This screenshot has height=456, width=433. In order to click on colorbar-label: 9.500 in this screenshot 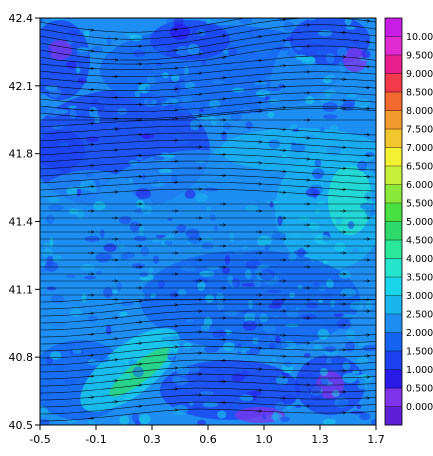, I will do `click(419, 56)`.